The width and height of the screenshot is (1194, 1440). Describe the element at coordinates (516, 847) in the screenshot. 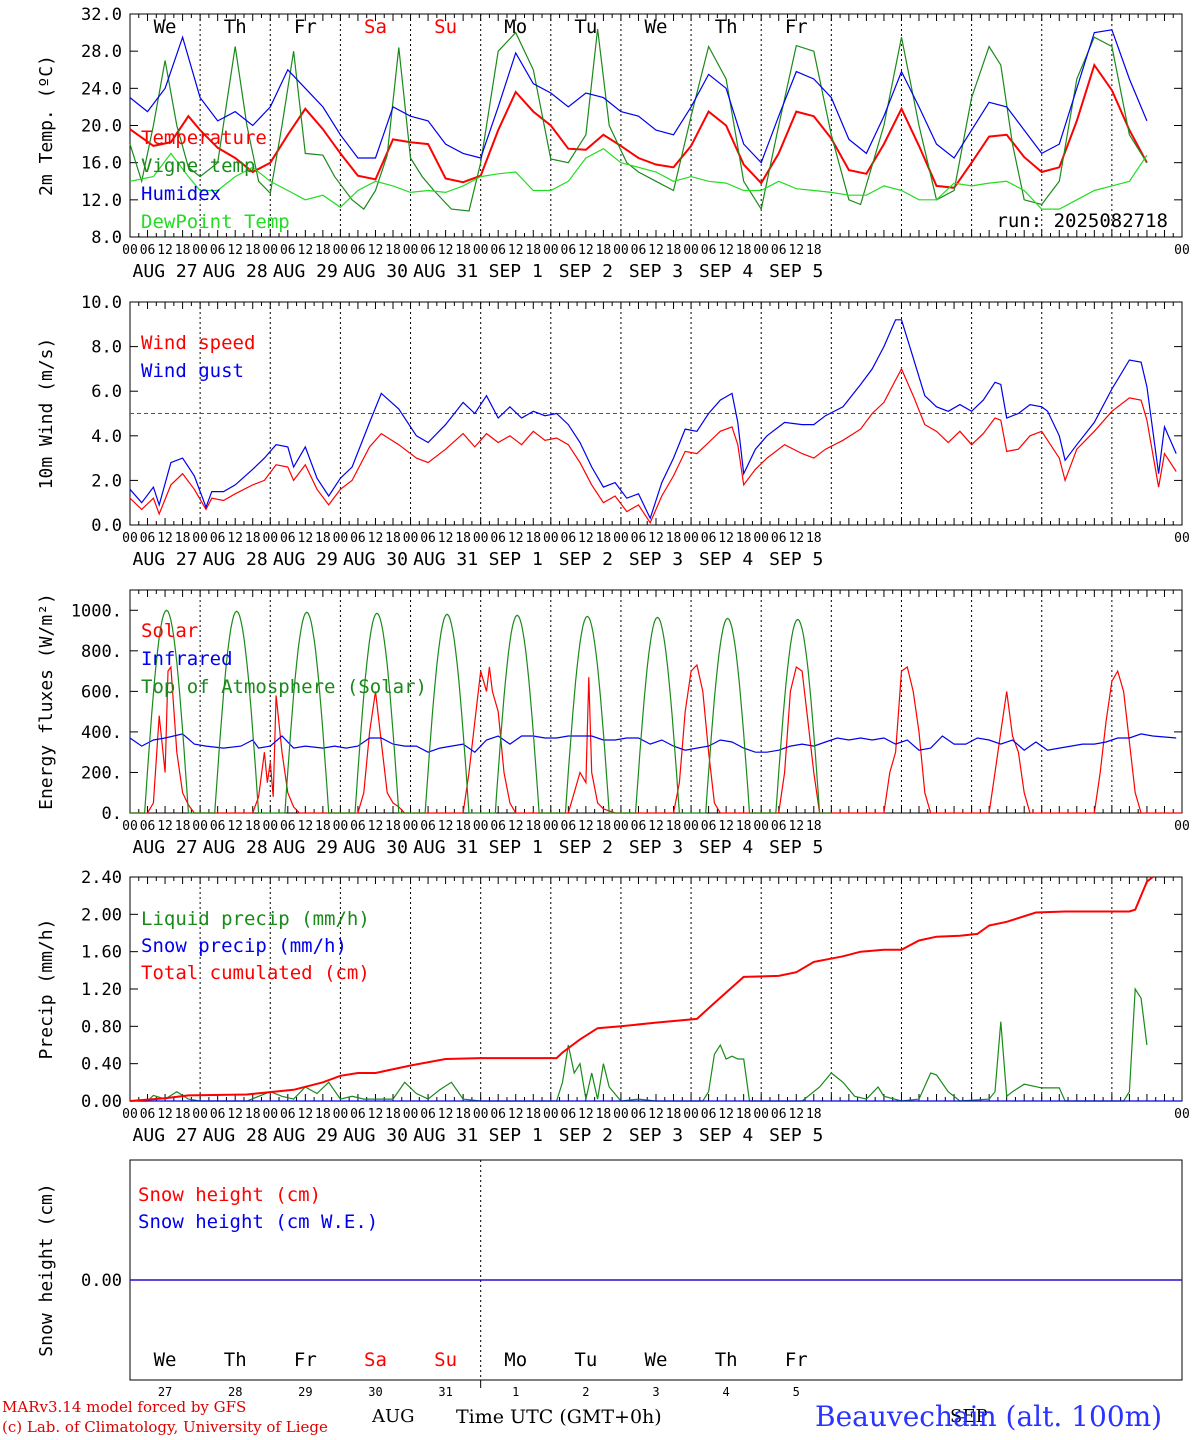

I see `date-tick-label: SEP 1` at that location.